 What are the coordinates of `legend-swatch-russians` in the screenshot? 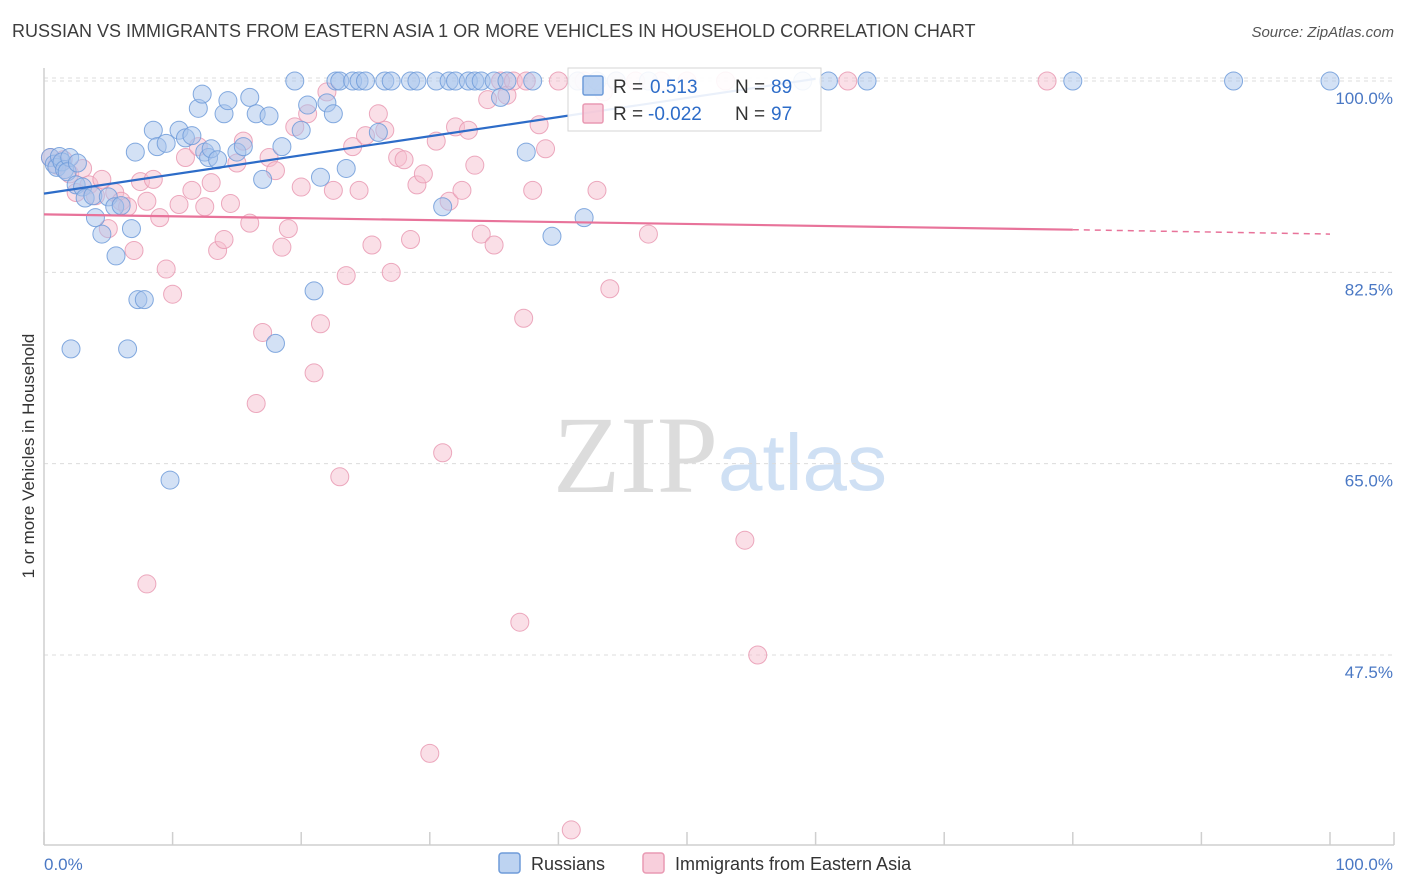 It's located at (593, 85).